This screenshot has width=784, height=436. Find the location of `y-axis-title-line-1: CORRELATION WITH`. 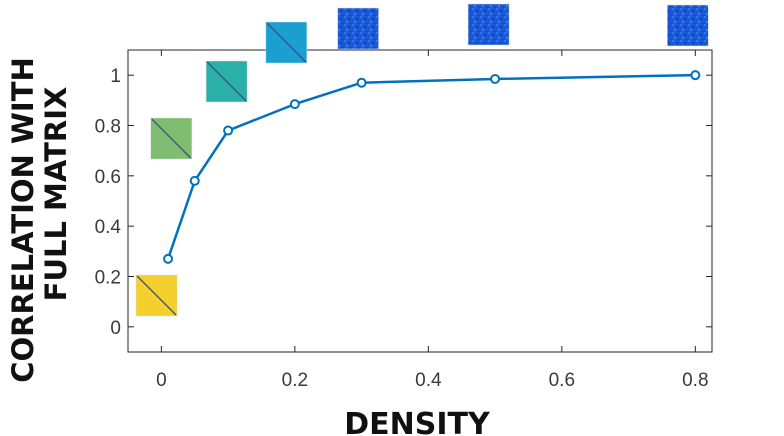

y-axis-title-line-1: CORRELATION WITH is located at coordinates (23, 220).